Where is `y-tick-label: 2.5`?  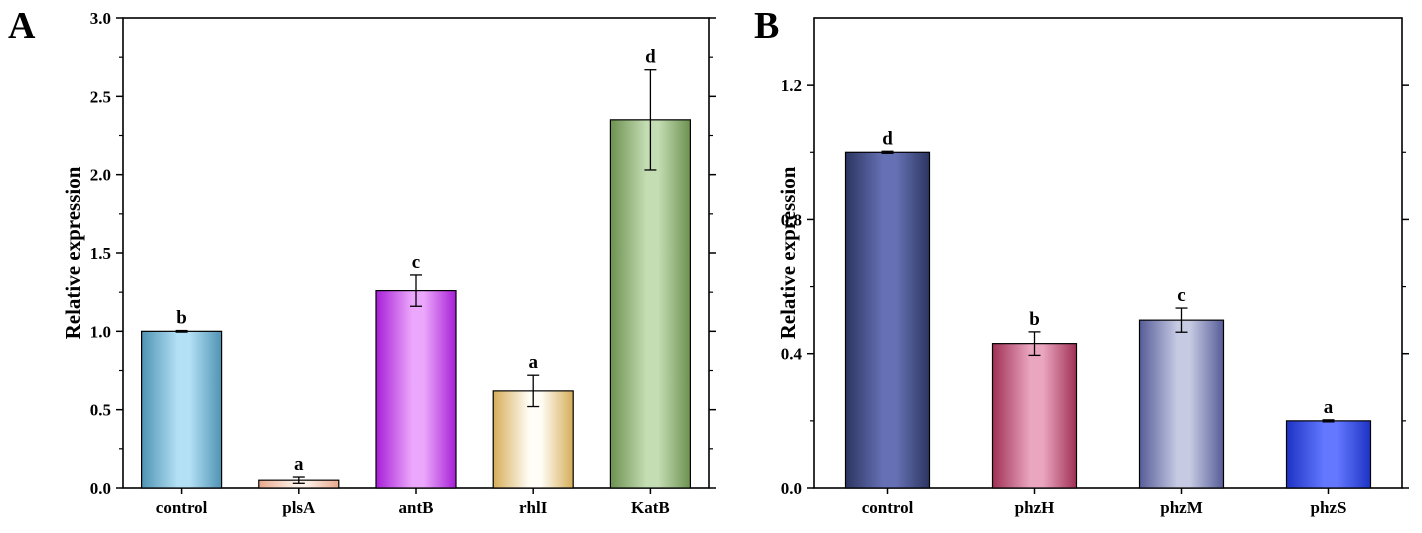
y-tick-label: 2.5 is located at coordinates (100, 96).